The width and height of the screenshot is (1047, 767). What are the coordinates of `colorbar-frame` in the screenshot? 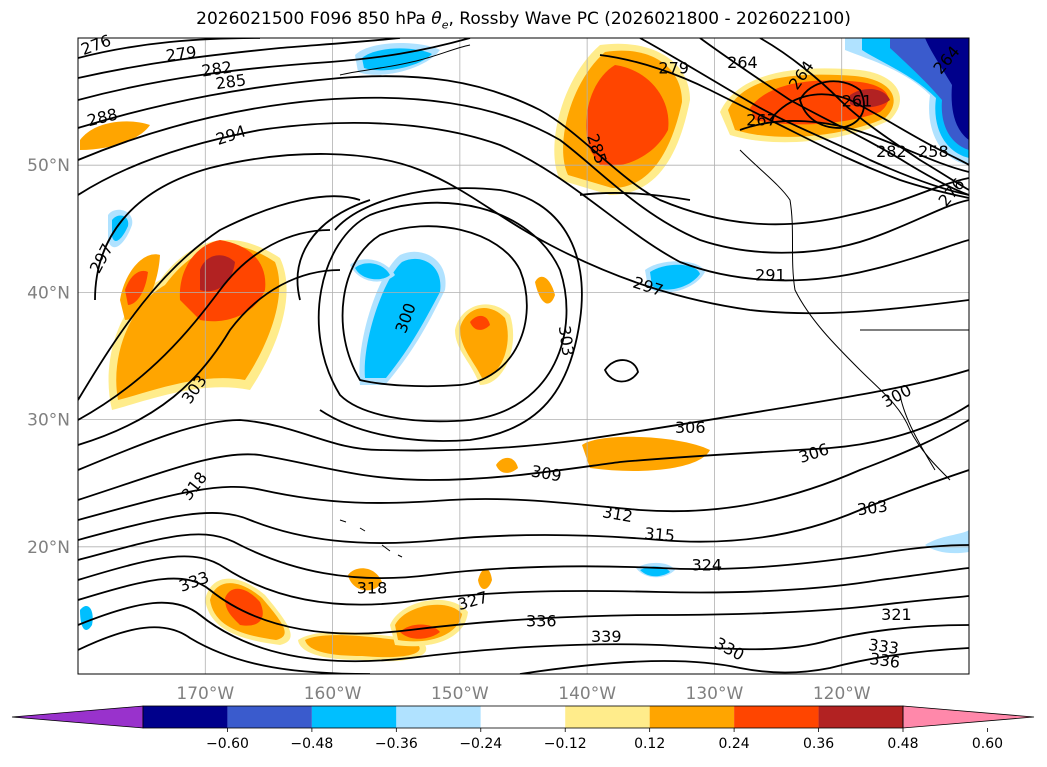 It's located at (523, 717).